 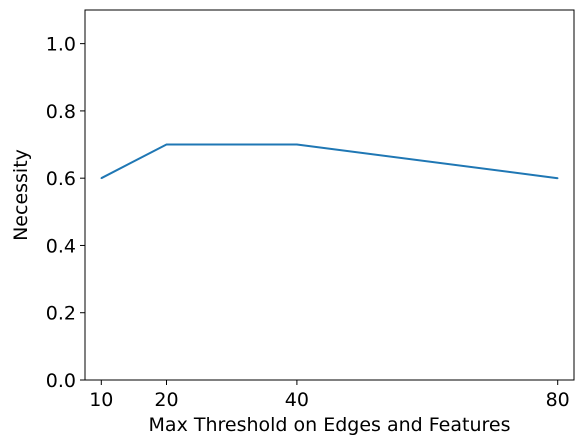 What do you see at coordinates (61, 314) in the screenshot?
I see `y-tick-label: 0.2` at bounding box center [61, 314].